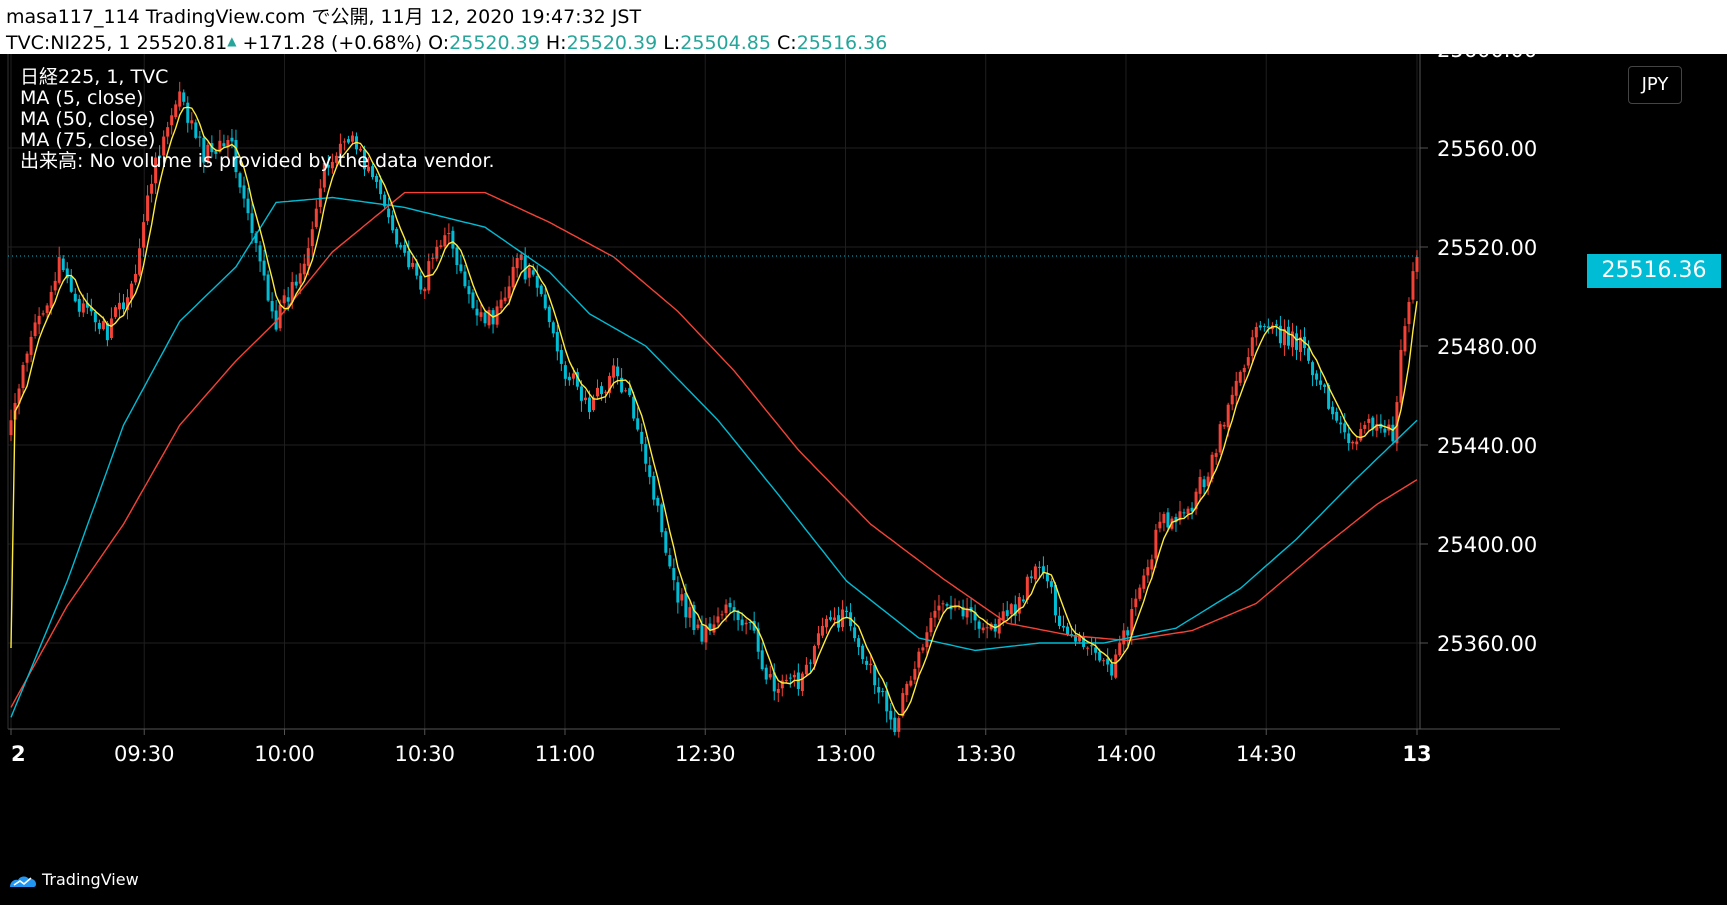 This screenshot has height=905, width=1727. Describe the element at coordinates (424, 754) in the screenshot. I see `x-tick-label: 10:30` at that location.